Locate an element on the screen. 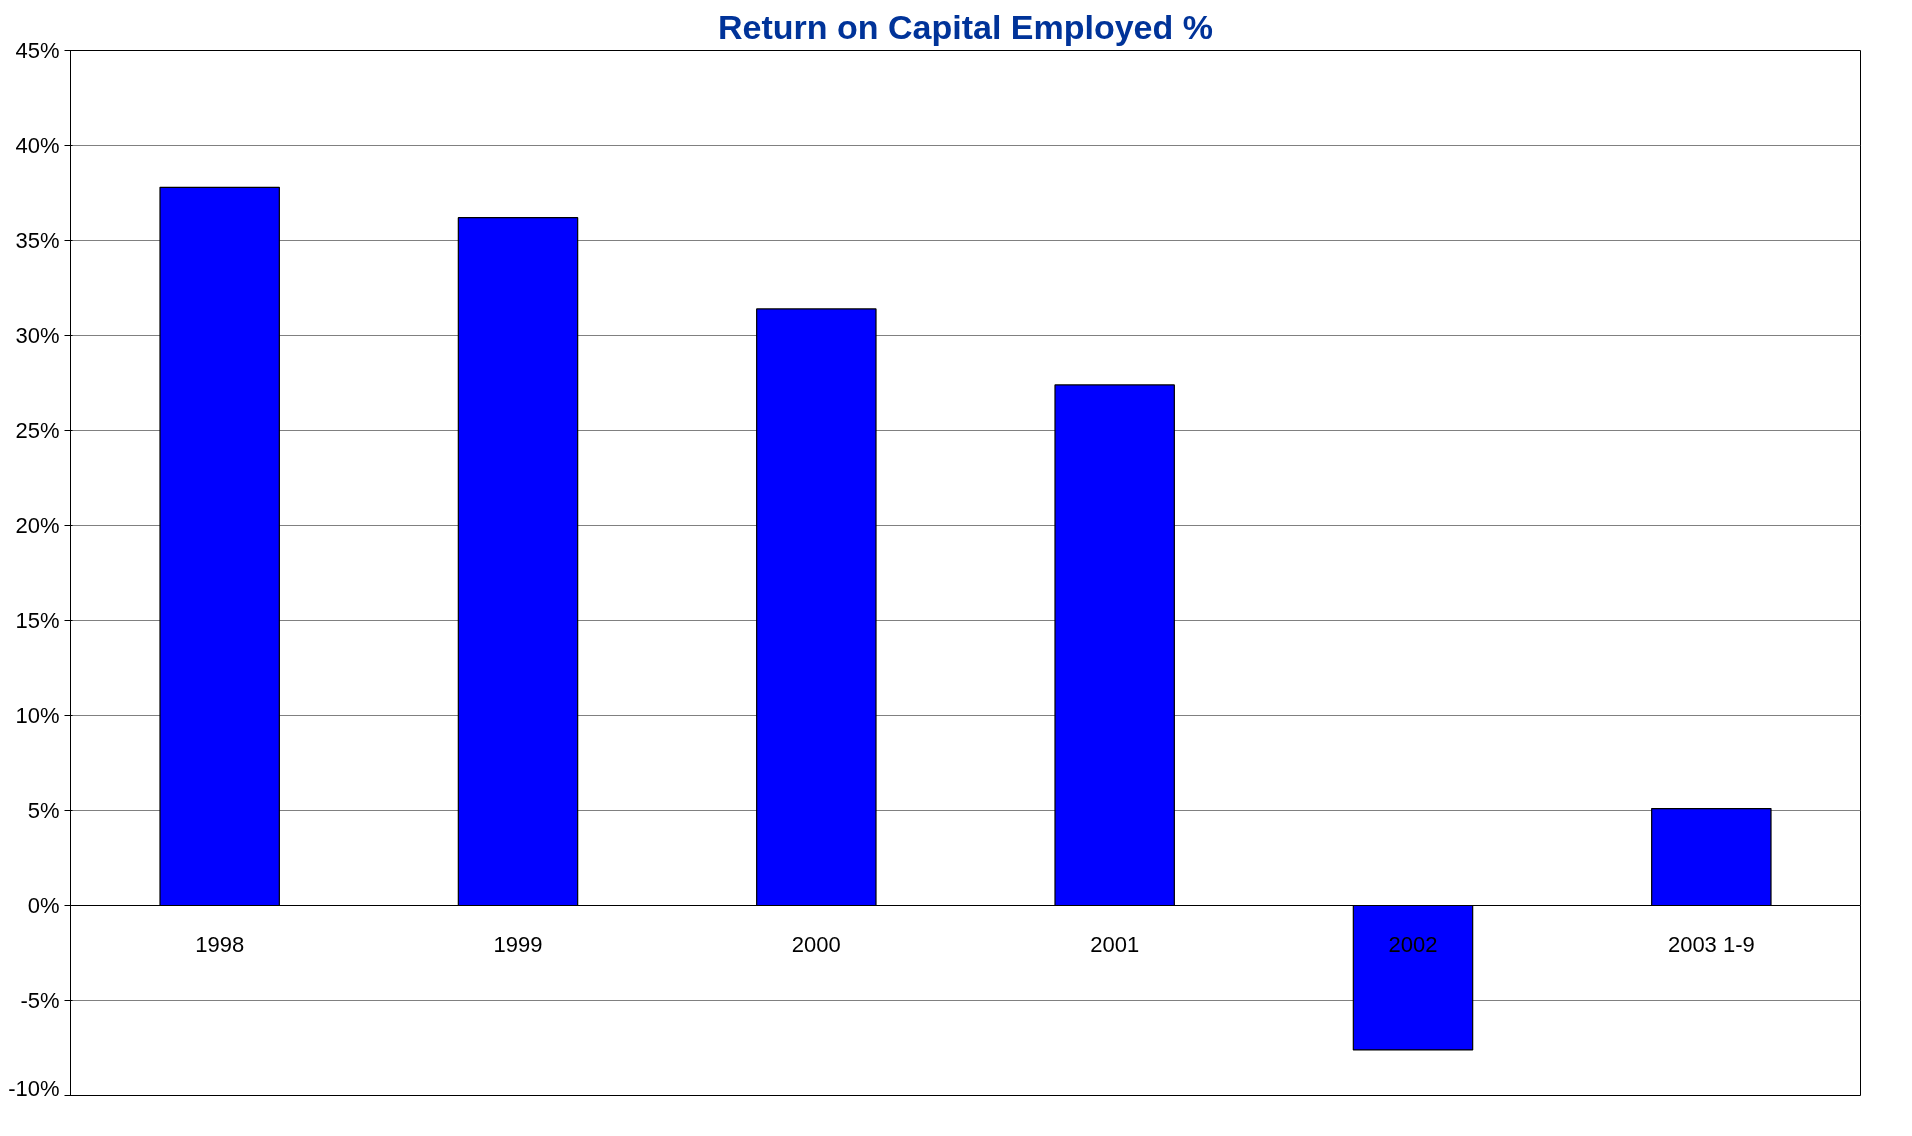 The height and width of the screenshot is (1136, 1912). x-tick-label: 2003 1-9 is located at coordinates (1711, 944).